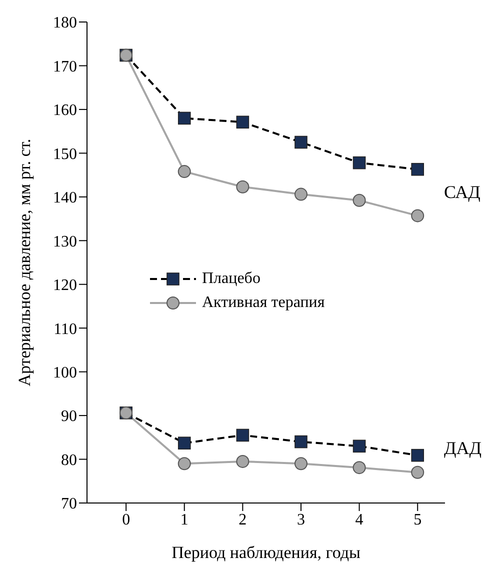 The image size is (485, 565). Describe the element at coordinates (65, 329) in the screenshot. I see `y-tick-label: 110` at that location.